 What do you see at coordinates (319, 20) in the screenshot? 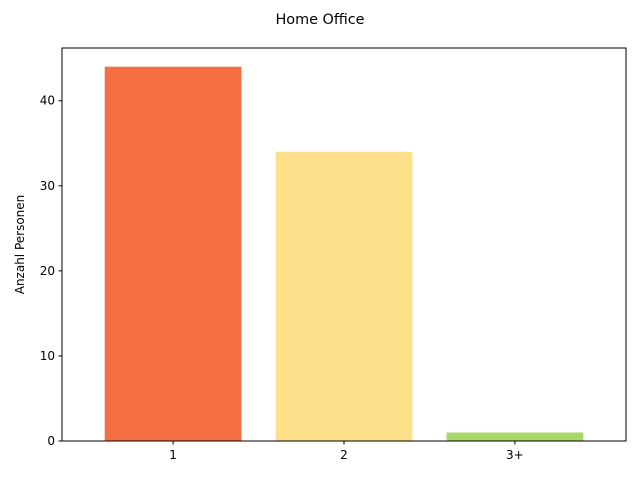
I see `chart-title: Home Office` at bounding box center [319, 20].